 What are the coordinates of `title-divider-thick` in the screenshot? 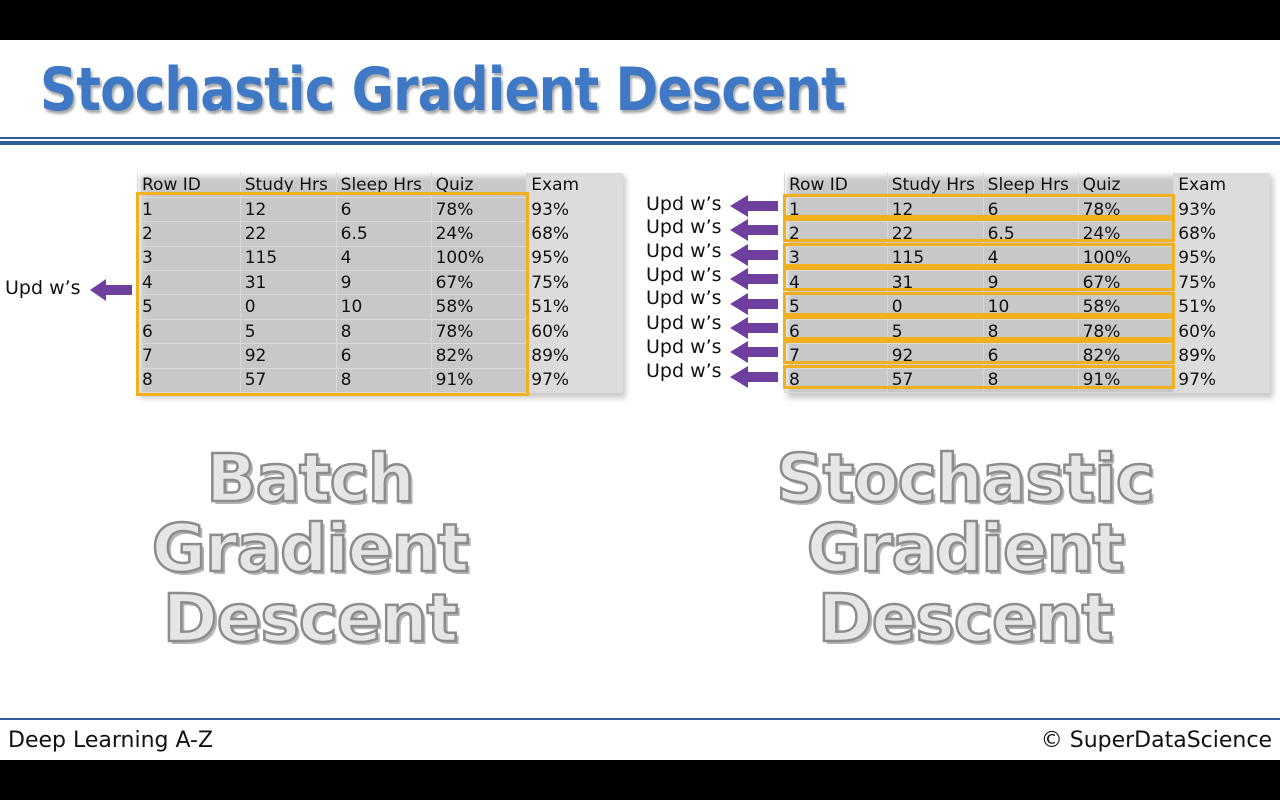 It's located at (640, 143).